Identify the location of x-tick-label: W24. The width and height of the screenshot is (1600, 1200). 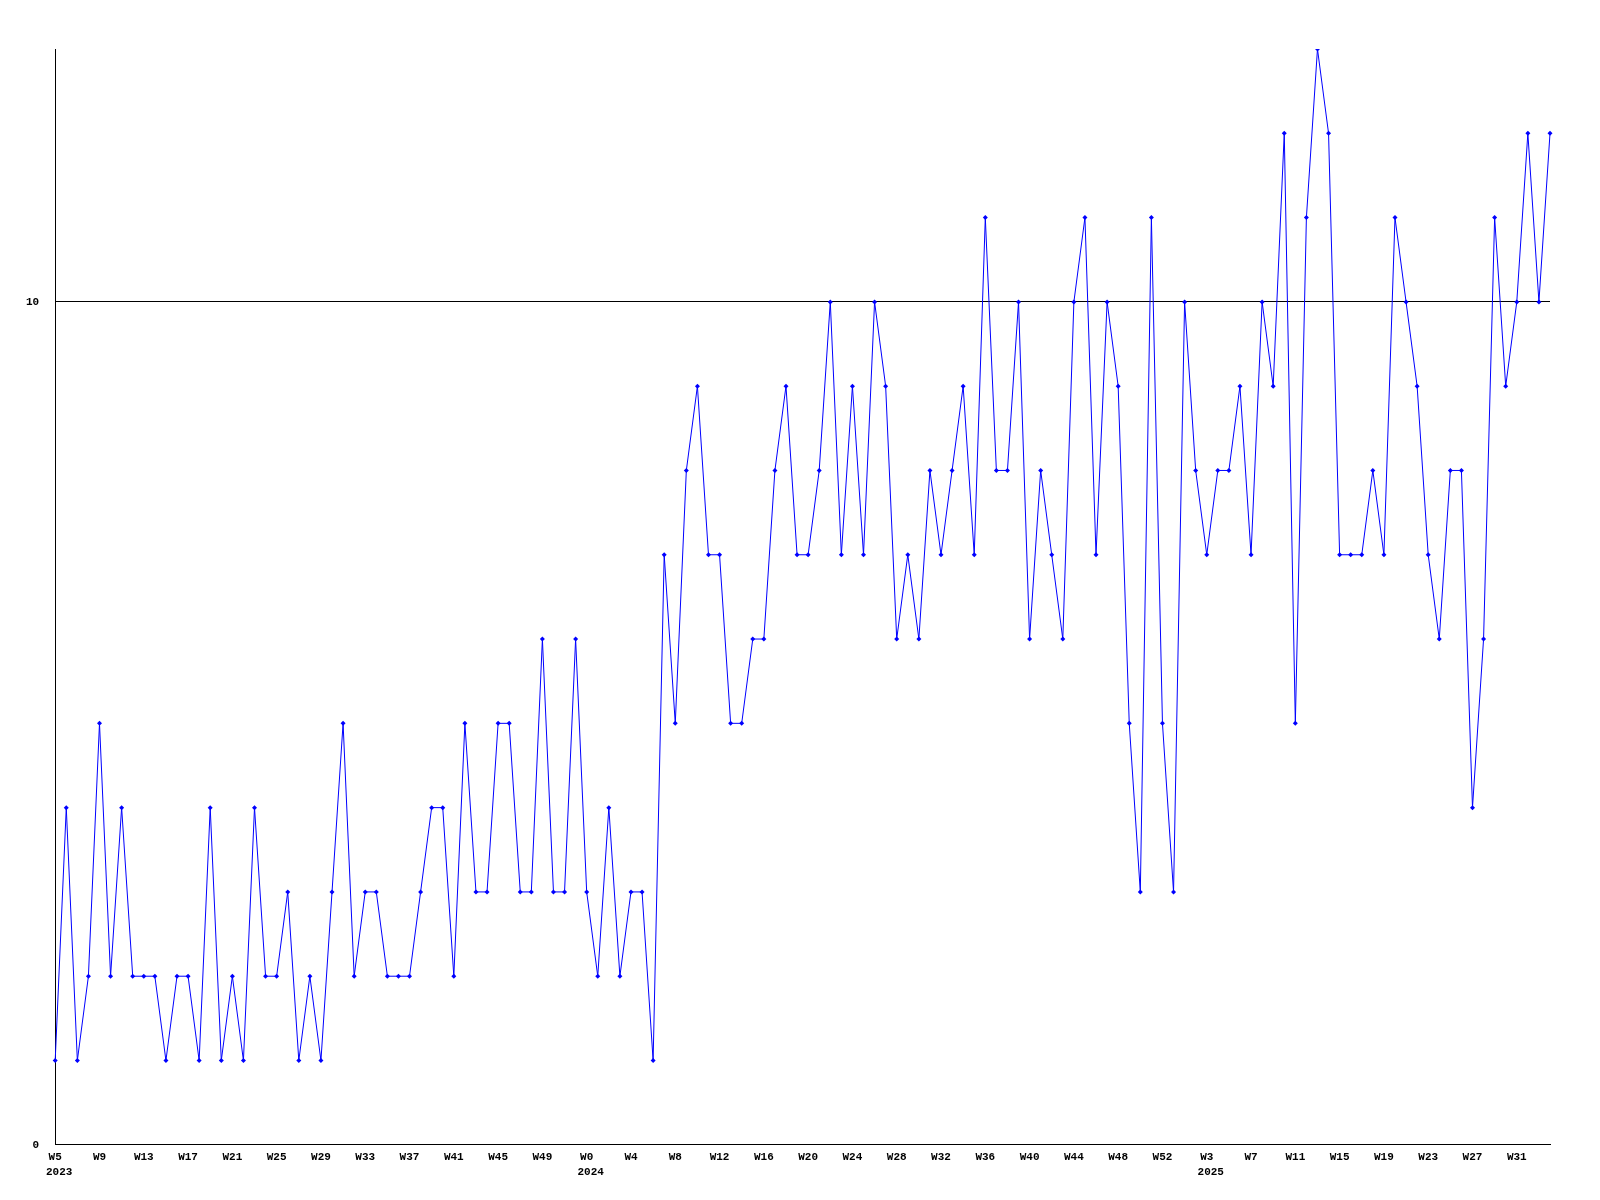
(852, 1157).